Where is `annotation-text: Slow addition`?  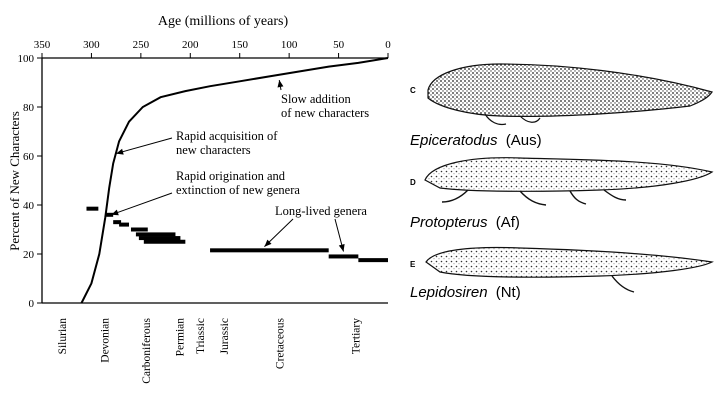 annotation-text: Slow addition is located at coordinates (316, 99).